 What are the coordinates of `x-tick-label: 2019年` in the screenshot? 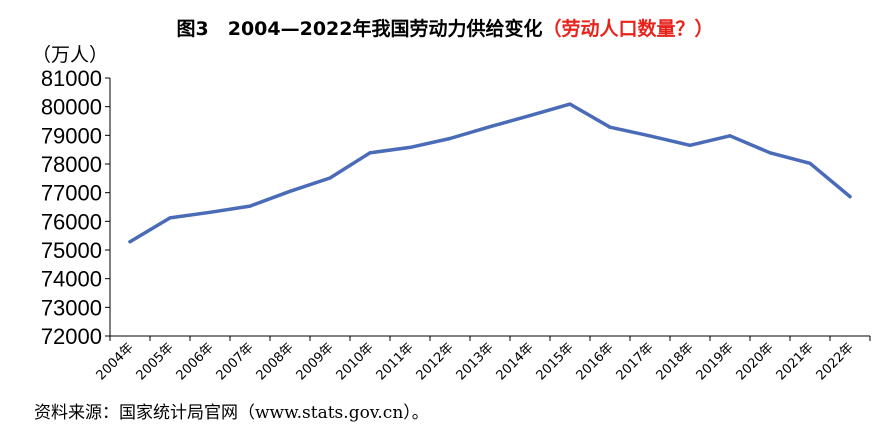 It's located at (715, 361).